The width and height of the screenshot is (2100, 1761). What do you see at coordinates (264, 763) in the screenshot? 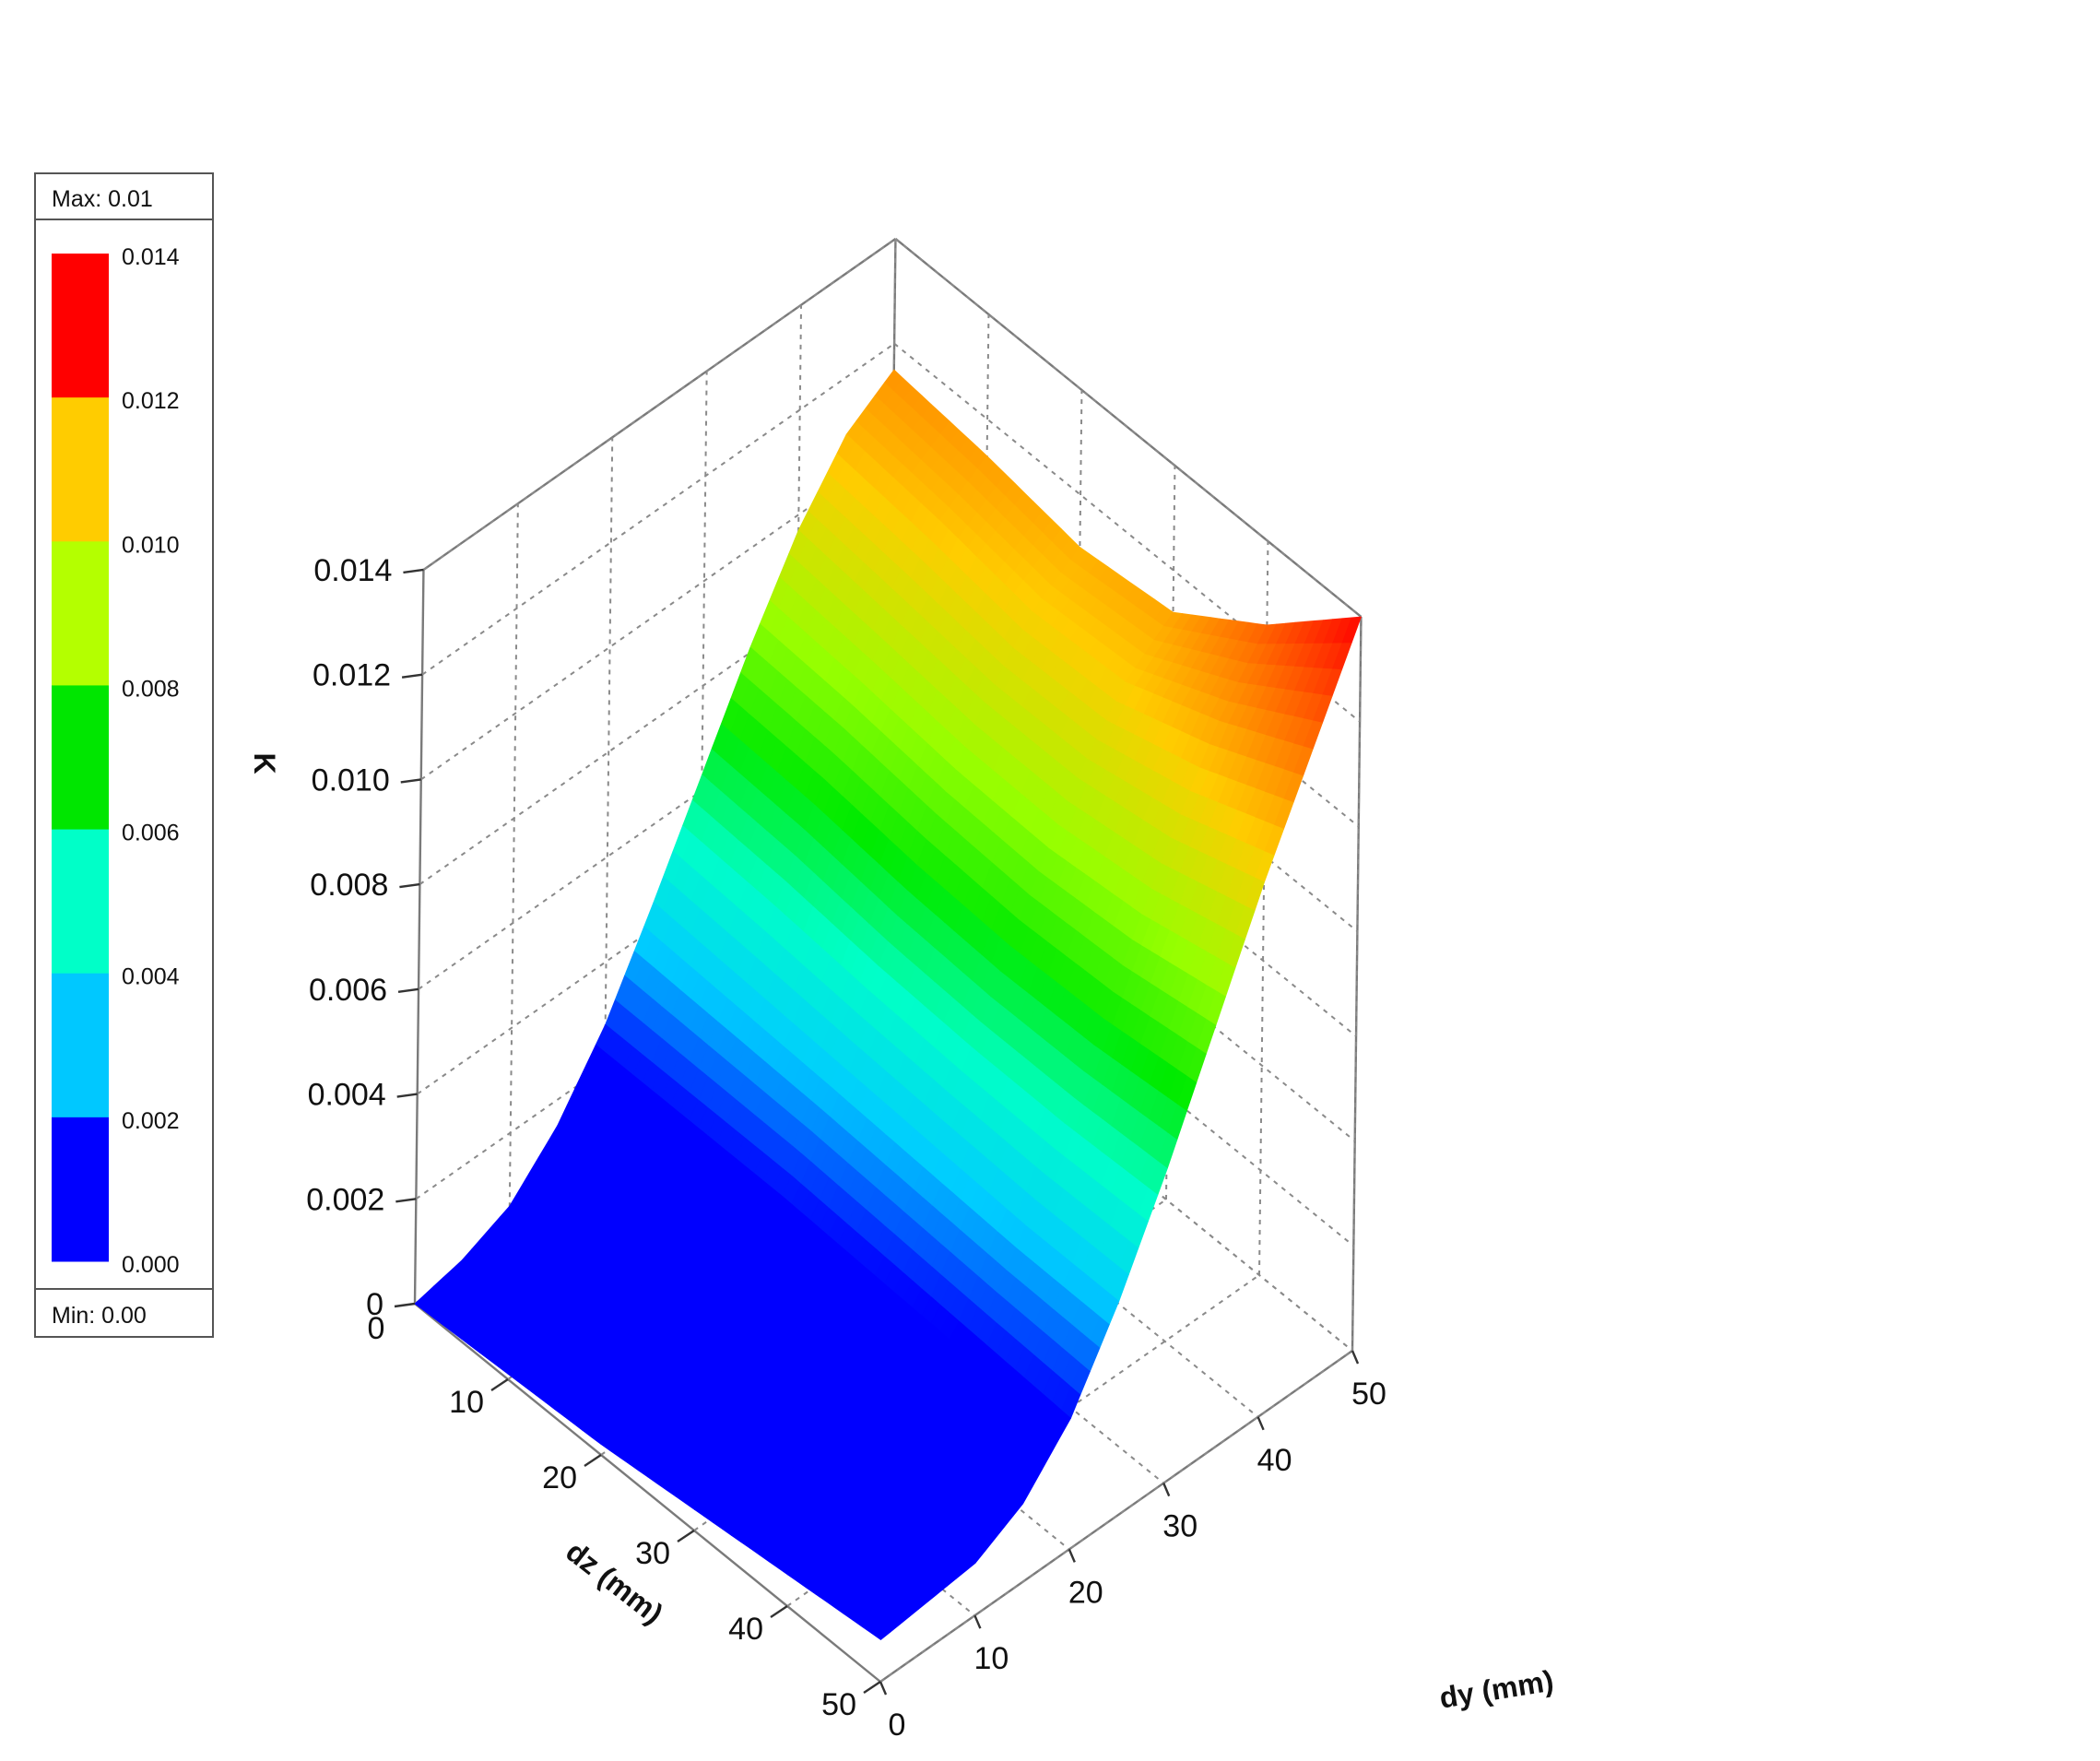
I see `z-axis-title: K` at bounding box center [264, 763].